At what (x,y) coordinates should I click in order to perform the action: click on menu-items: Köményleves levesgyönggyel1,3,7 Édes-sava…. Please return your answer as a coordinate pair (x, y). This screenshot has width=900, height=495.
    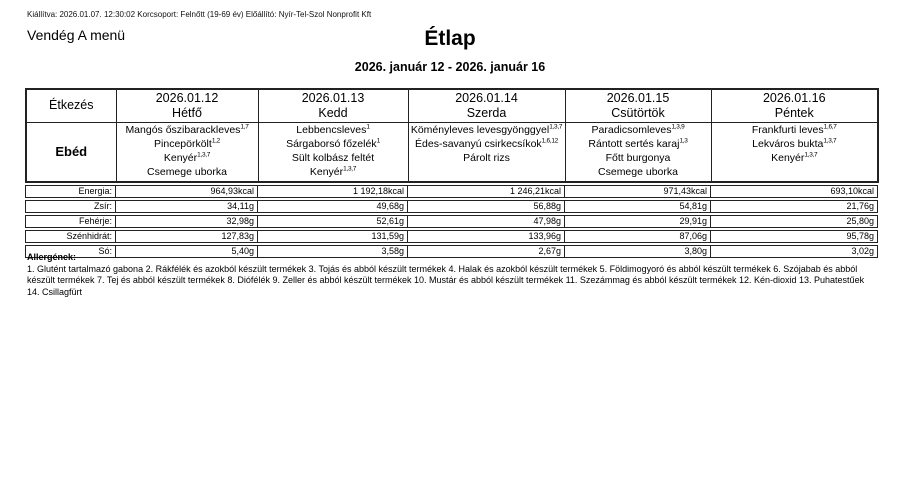
    Looking at the image, I should click on (487, 144).